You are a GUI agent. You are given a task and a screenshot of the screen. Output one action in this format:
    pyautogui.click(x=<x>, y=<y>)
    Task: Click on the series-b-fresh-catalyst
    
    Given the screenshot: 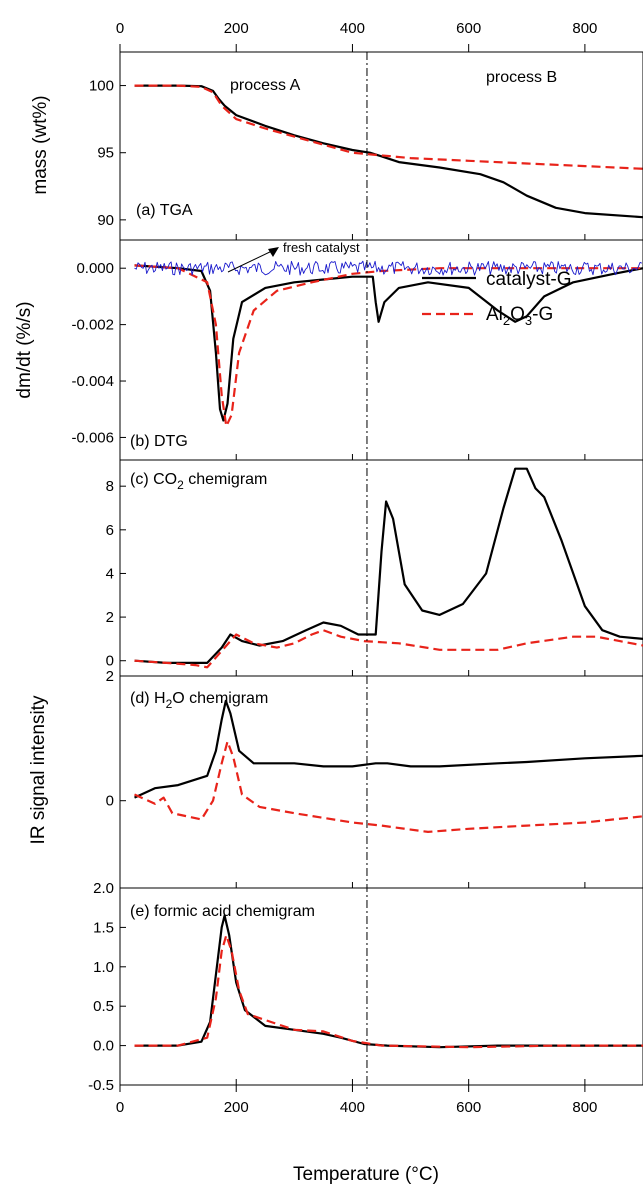 What is the action you would take?
    pyautogui.click(x=388, y=268)
    